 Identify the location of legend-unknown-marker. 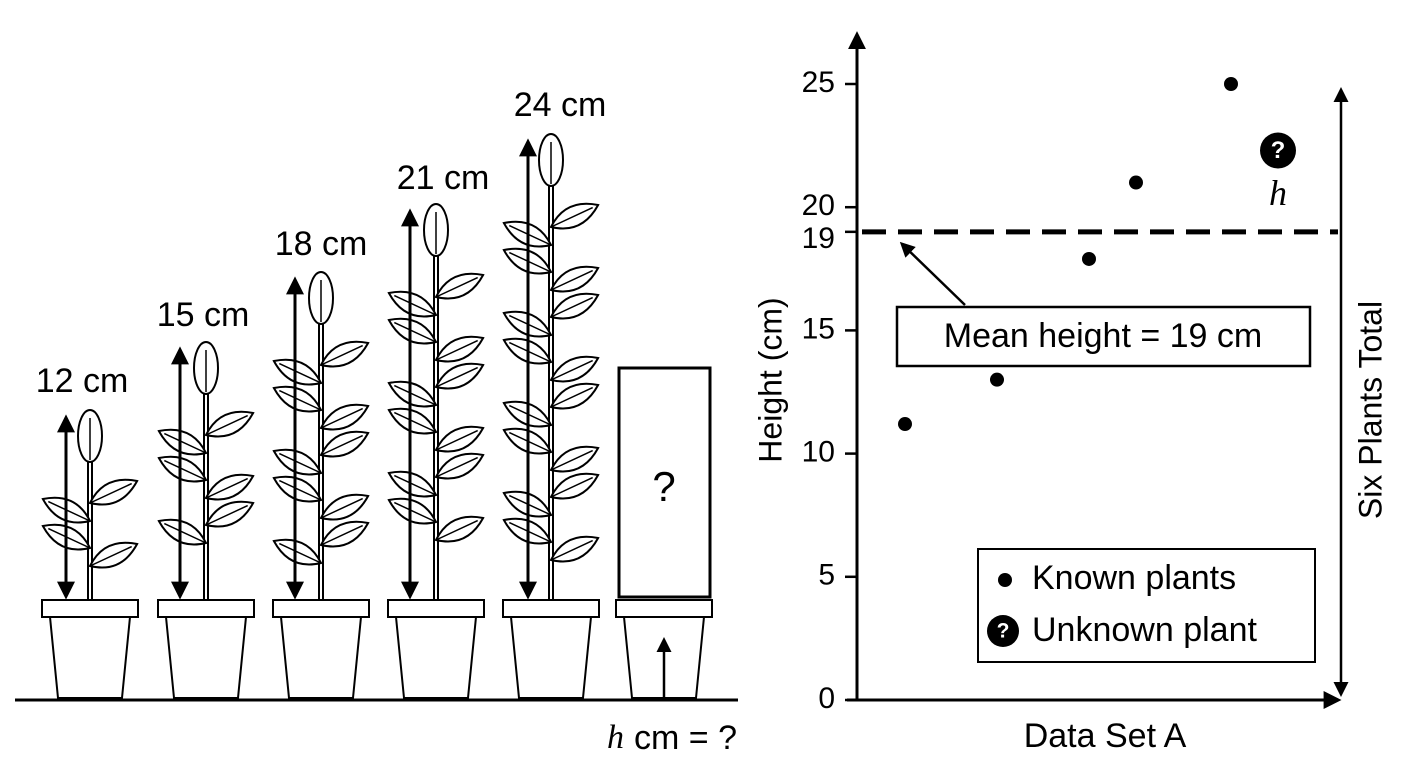
(1003, 631).